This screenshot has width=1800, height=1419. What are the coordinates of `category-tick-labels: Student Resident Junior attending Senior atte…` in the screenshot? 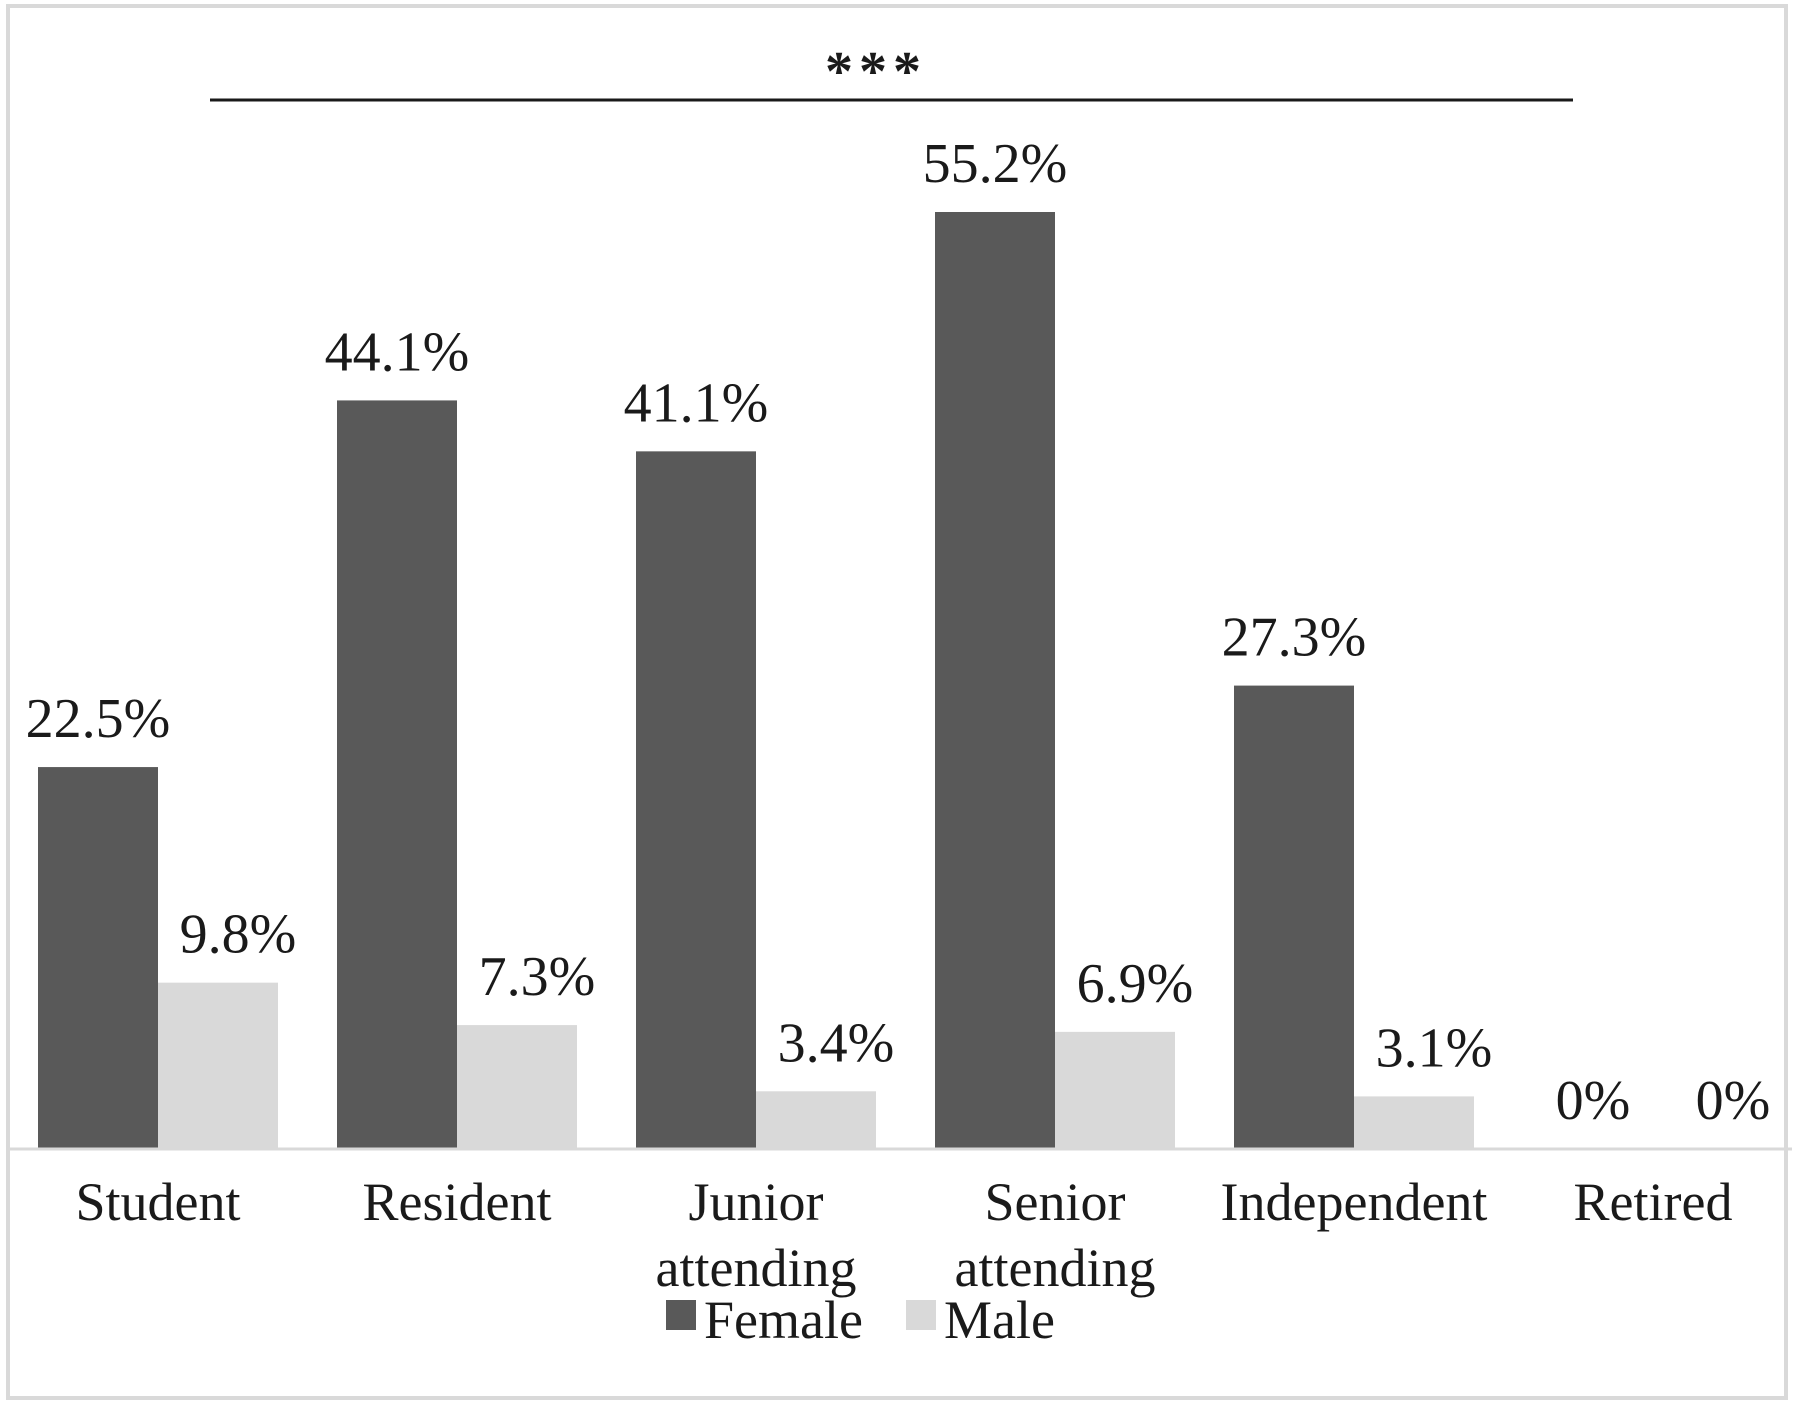 It's located at (903, 1235).